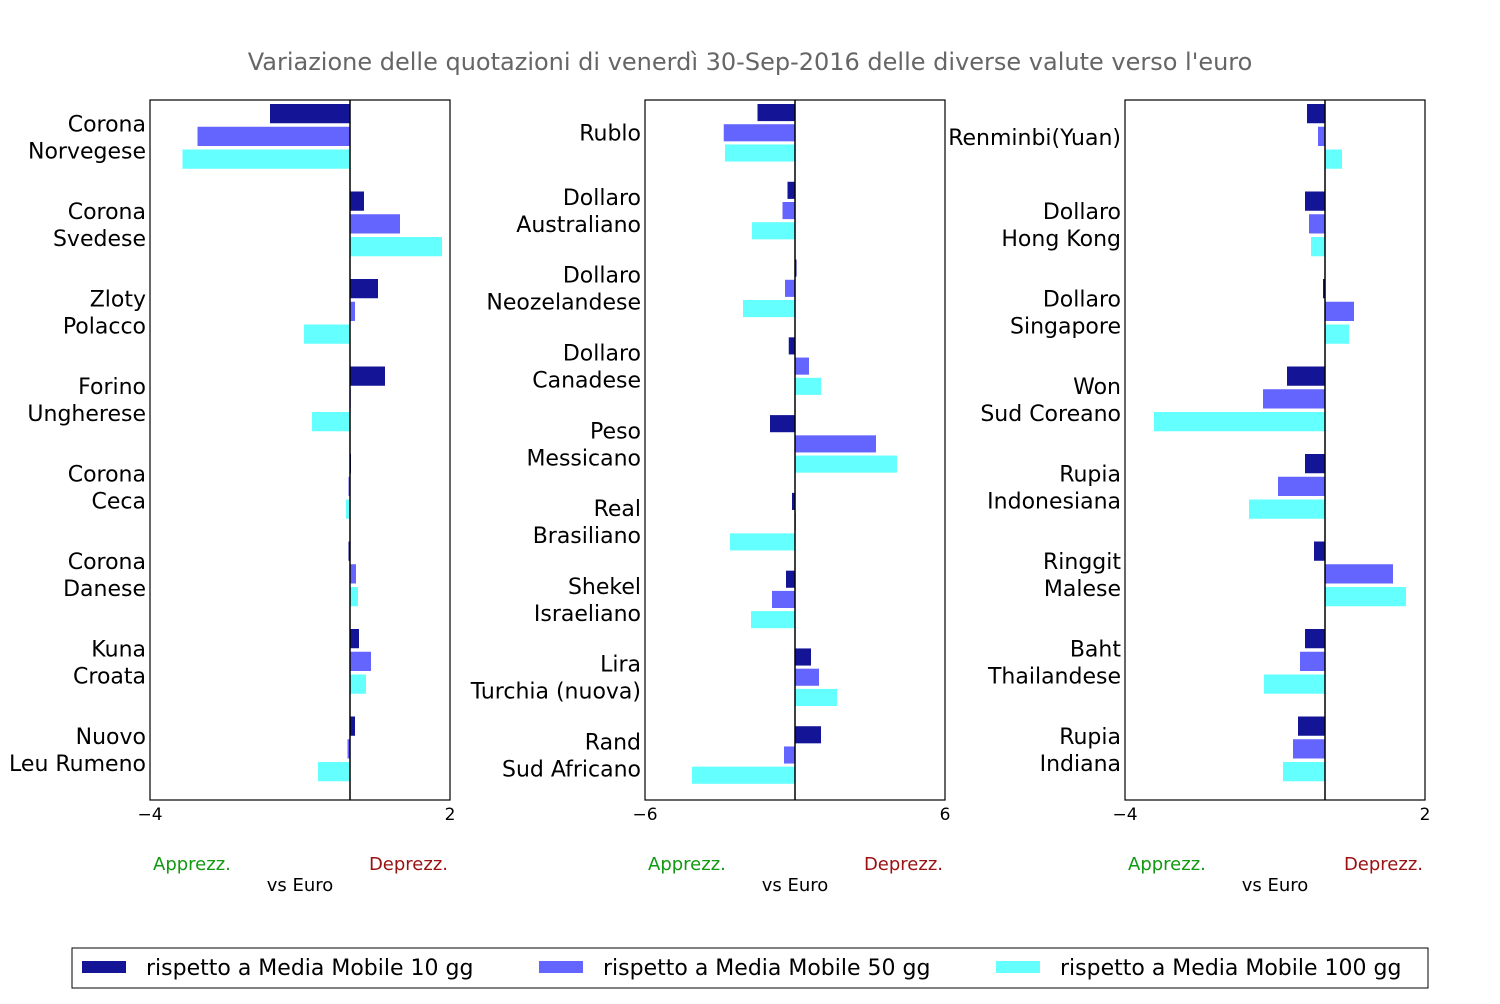 The image size is (1500, 1004). I want to click on category-label: Australiano, so click(578, 225).